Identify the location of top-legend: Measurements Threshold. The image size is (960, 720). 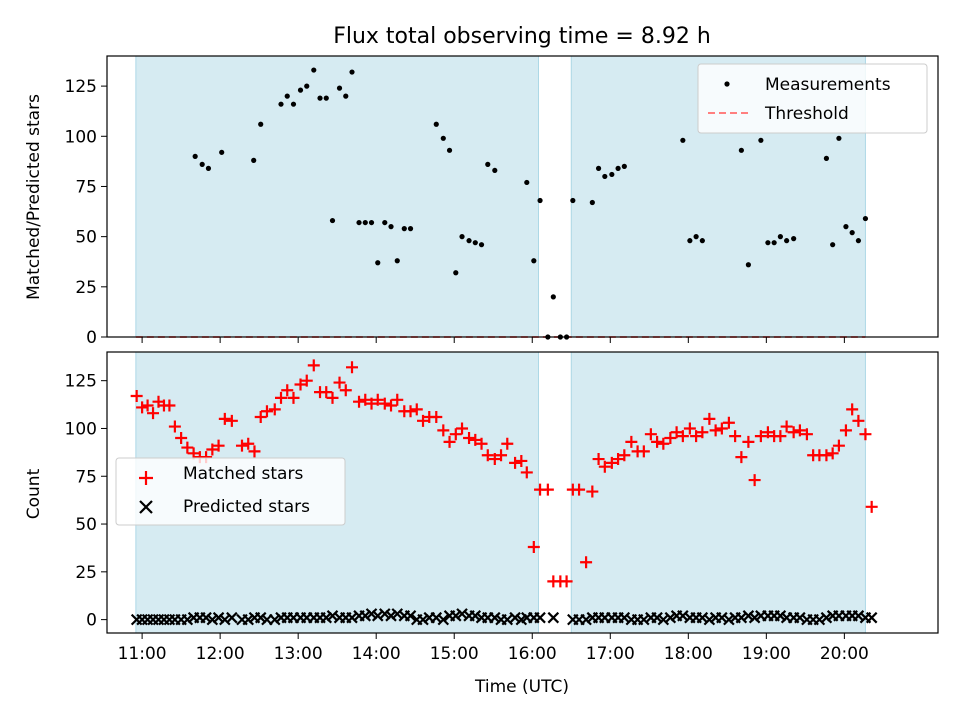
(812, 98).